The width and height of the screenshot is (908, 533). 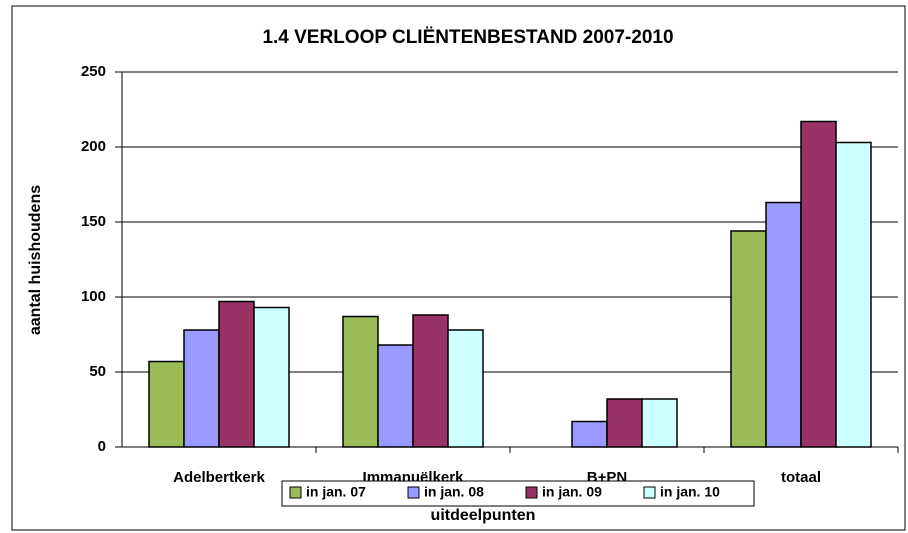 I want to click on legend-label: in jan. 07, so click(x=336, y=492).